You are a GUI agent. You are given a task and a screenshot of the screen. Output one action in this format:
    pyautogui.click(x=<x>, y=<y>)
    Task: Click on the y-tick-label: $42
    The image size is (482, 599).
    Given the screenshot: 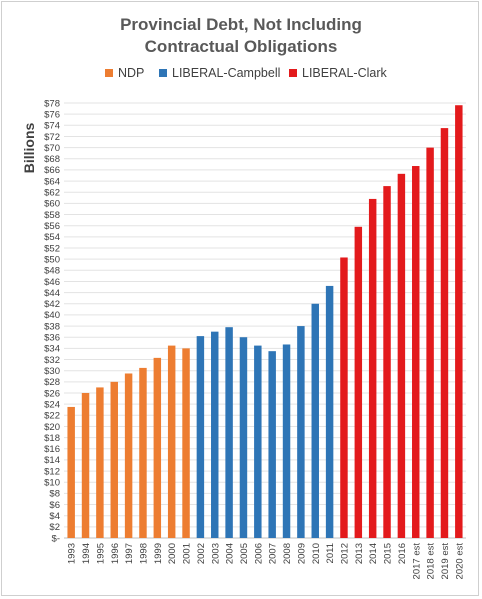 What is the action you would take?
    pyautogui.click(x=52, y=304)
    